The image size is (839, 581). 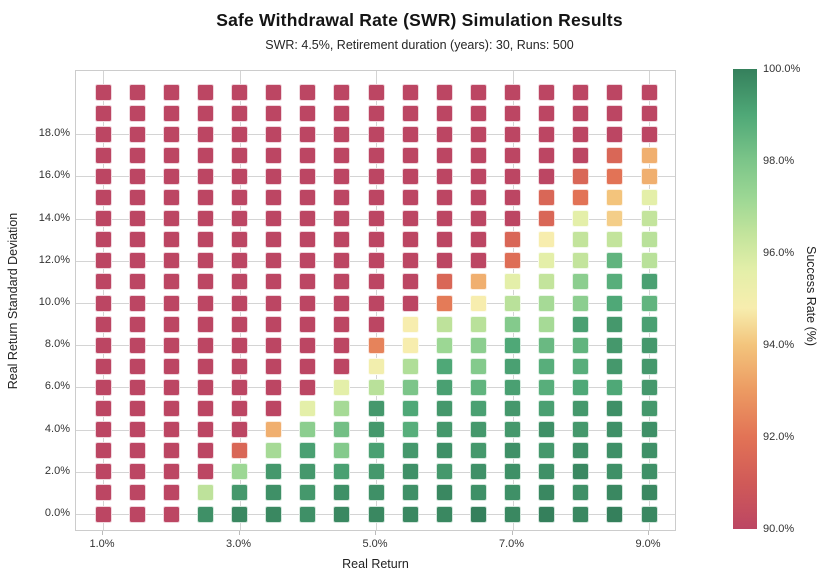 What do you see at coordinates (648, 544) in the screenshot?
I see `x-tick-label: 9.0%` at bounding box center [648, 544].